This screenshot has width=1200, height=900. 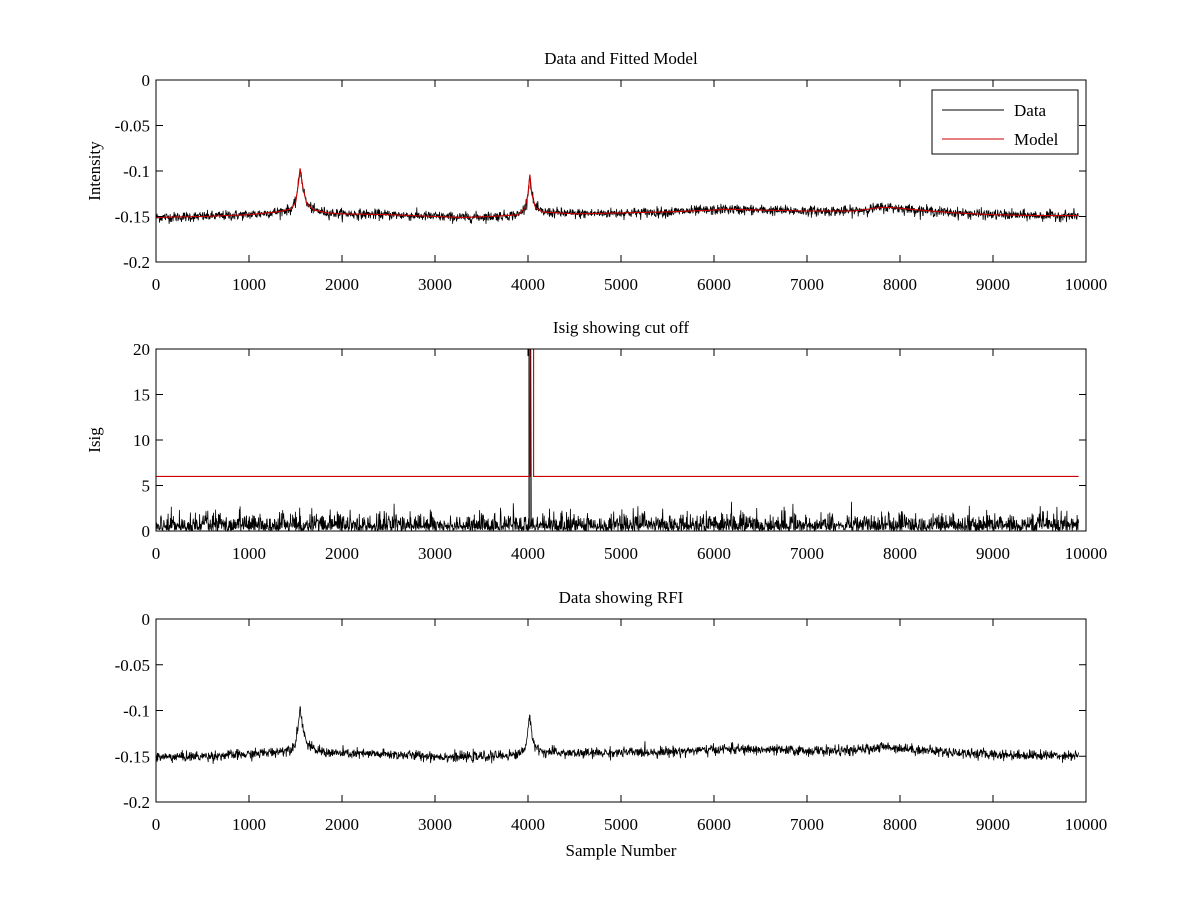 I want to click on legend: Data Model, so click(x=1005, y=122).